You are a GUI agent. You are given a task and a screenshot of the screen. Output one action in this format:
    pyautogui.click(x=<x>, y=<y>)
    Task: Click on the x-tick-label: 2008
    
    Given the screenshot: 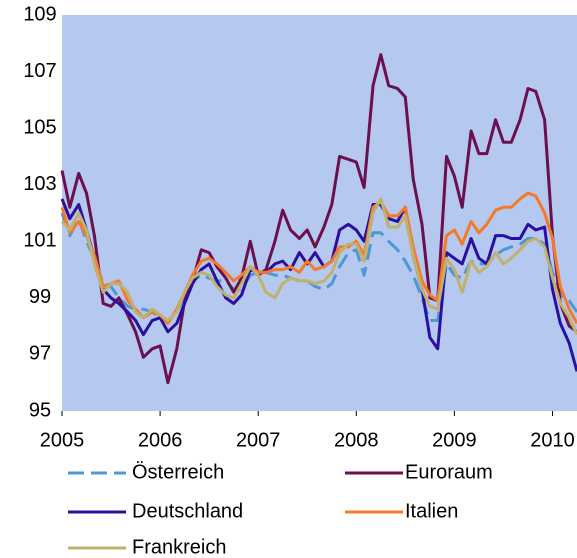 What is the action you would take?
    pyautogui.click(x=356, y=440)
    